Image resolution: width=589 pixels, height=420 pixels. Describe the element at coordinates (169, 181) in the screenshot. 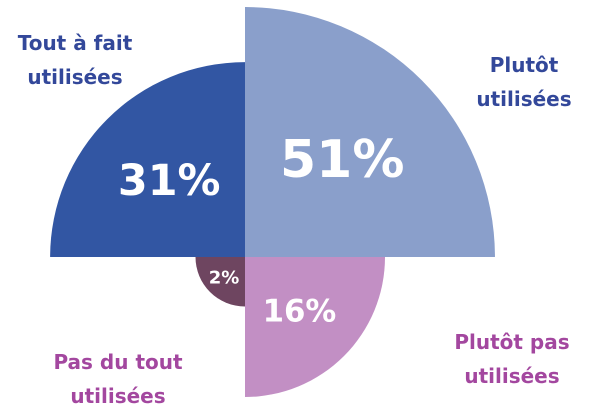

I see `value-label: 31%` at that location.